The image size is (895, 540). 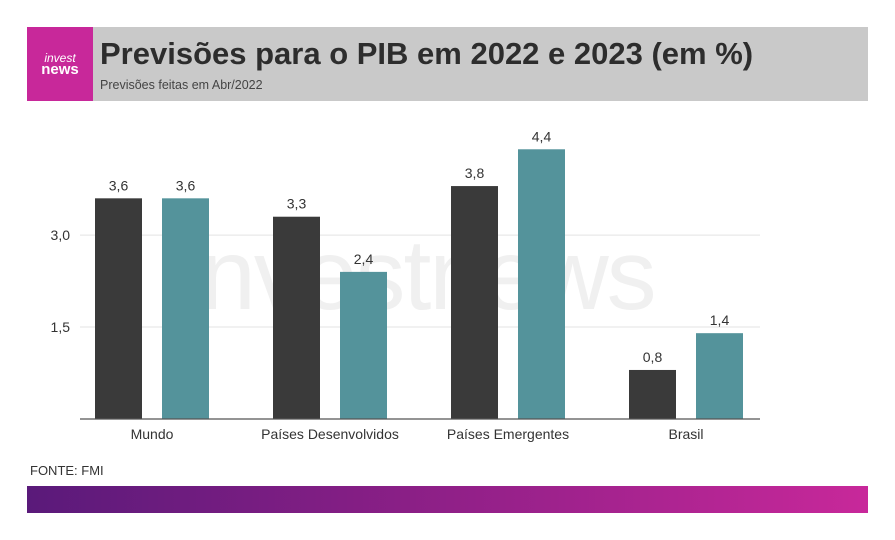 I want to click on data-label: 3,8, so click(x=475, y=173).